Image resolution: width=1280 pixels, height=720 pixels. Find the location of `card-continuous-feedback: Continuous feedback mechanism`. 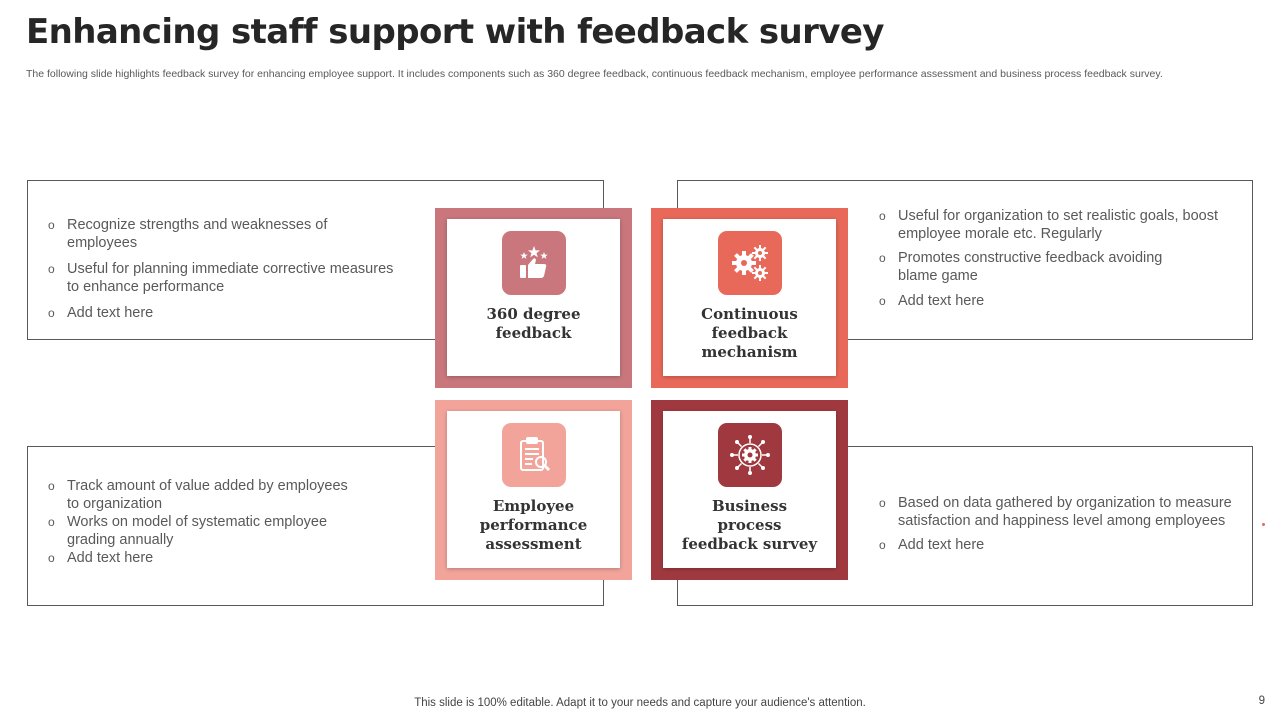

card-continuous-feedback: Continuous feedback mechanism is located at coordinates (749, 298).